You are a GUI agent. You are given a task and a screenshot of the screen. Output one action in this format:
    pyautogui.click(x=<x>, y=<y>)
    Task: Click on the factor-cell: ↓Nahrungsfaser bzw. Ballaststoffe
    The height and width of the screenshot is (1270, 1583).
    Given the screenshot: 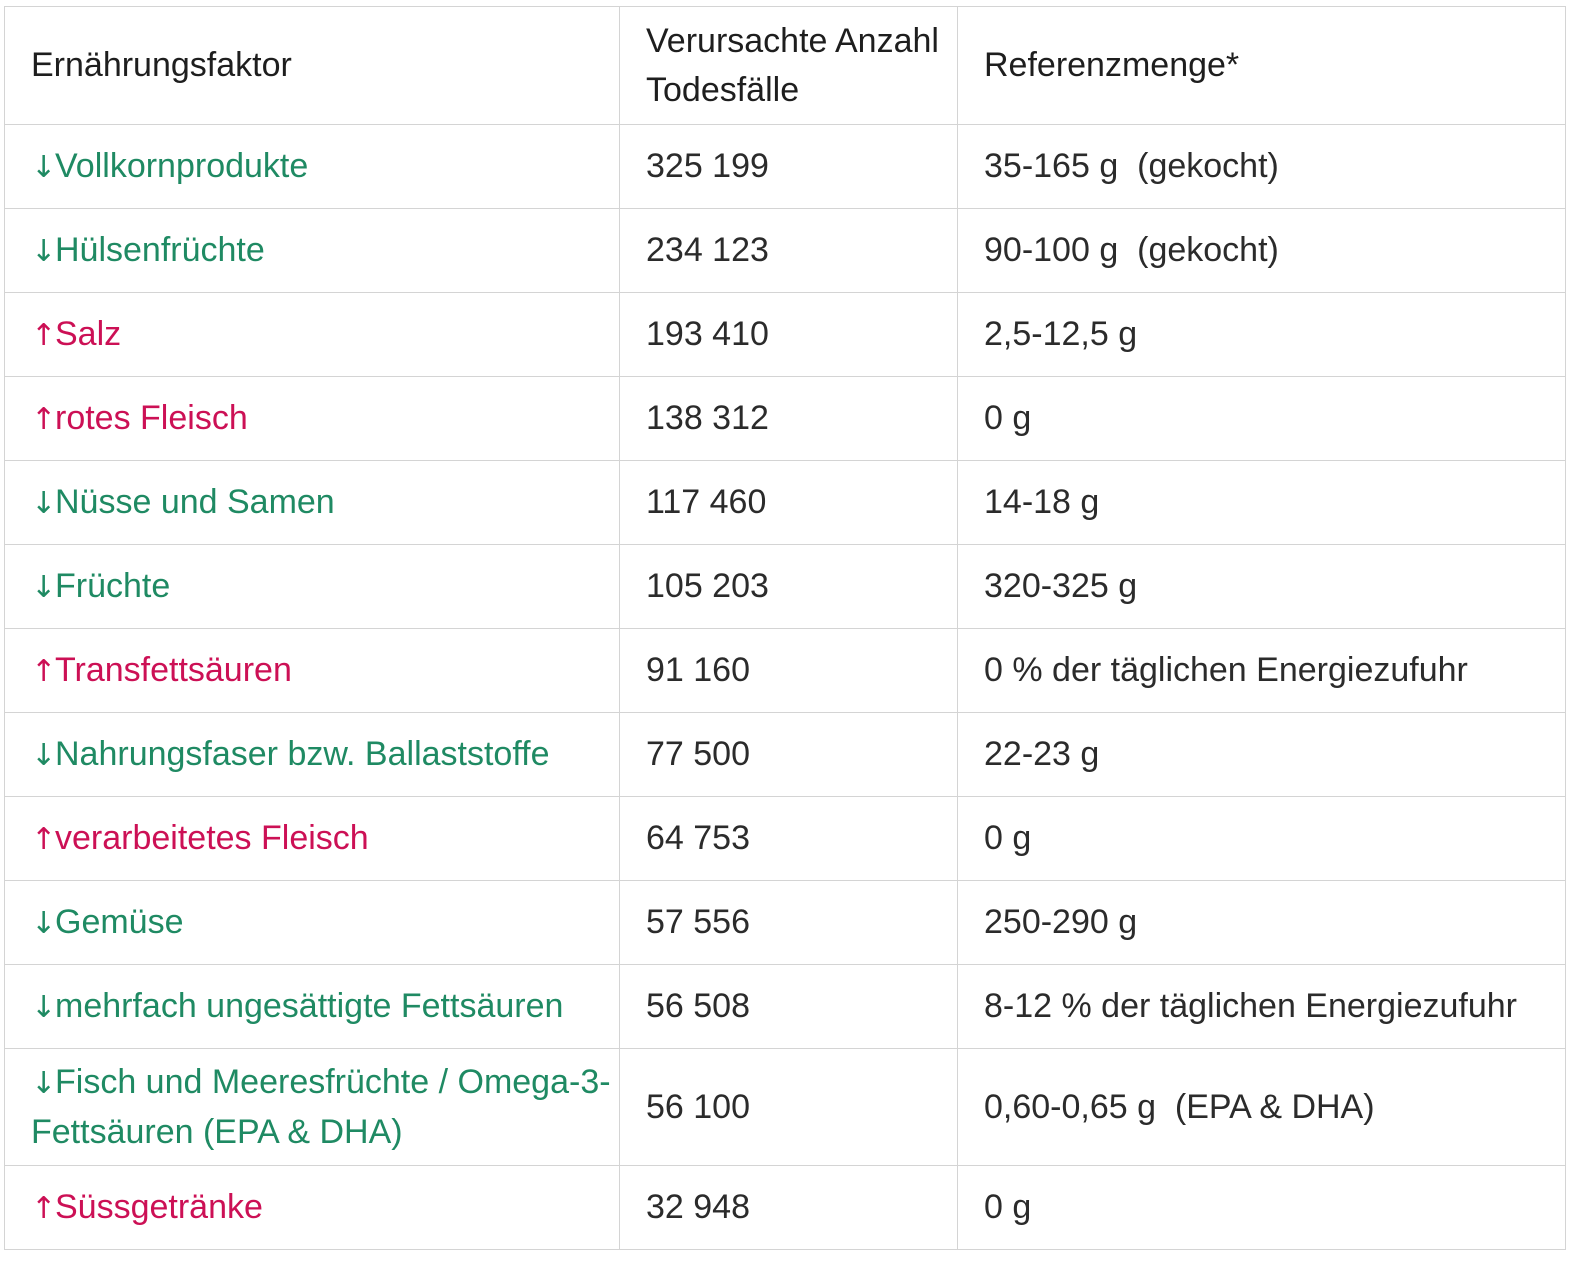 What is the action you would take?
    pyautogui.click(x=312, y=754)
    